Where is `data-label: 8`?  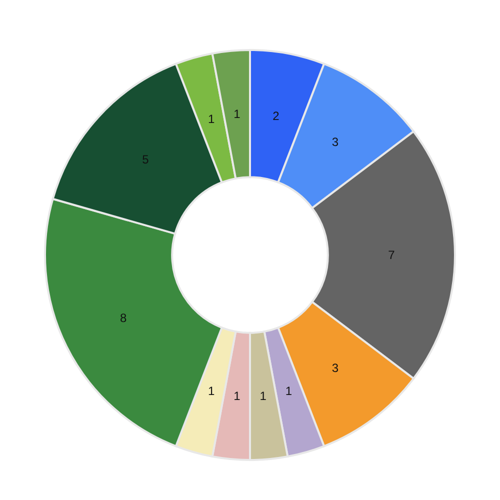 data-label: 8 is located at coordinates (124, 318).